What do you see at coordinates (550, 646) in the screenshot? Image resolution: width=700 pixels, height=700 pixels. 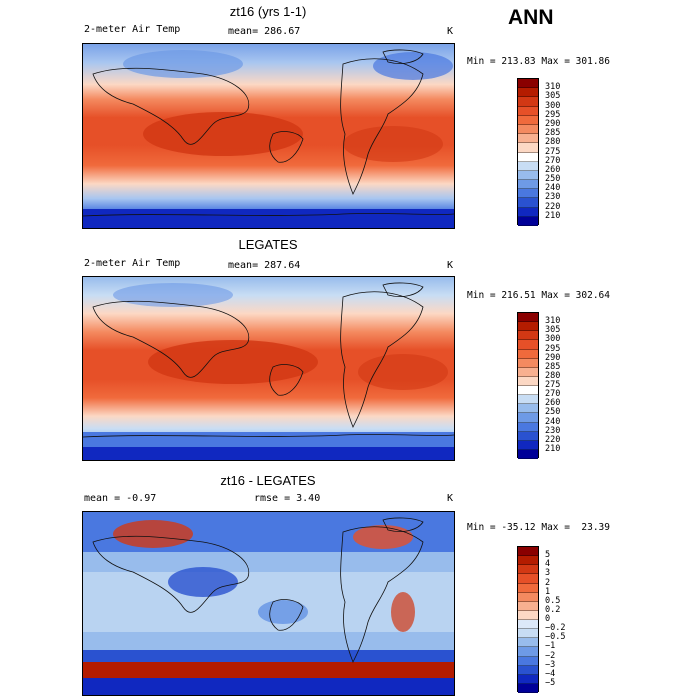 I see `colorbar-tick-label: −1` at bounding box center [550, 646].